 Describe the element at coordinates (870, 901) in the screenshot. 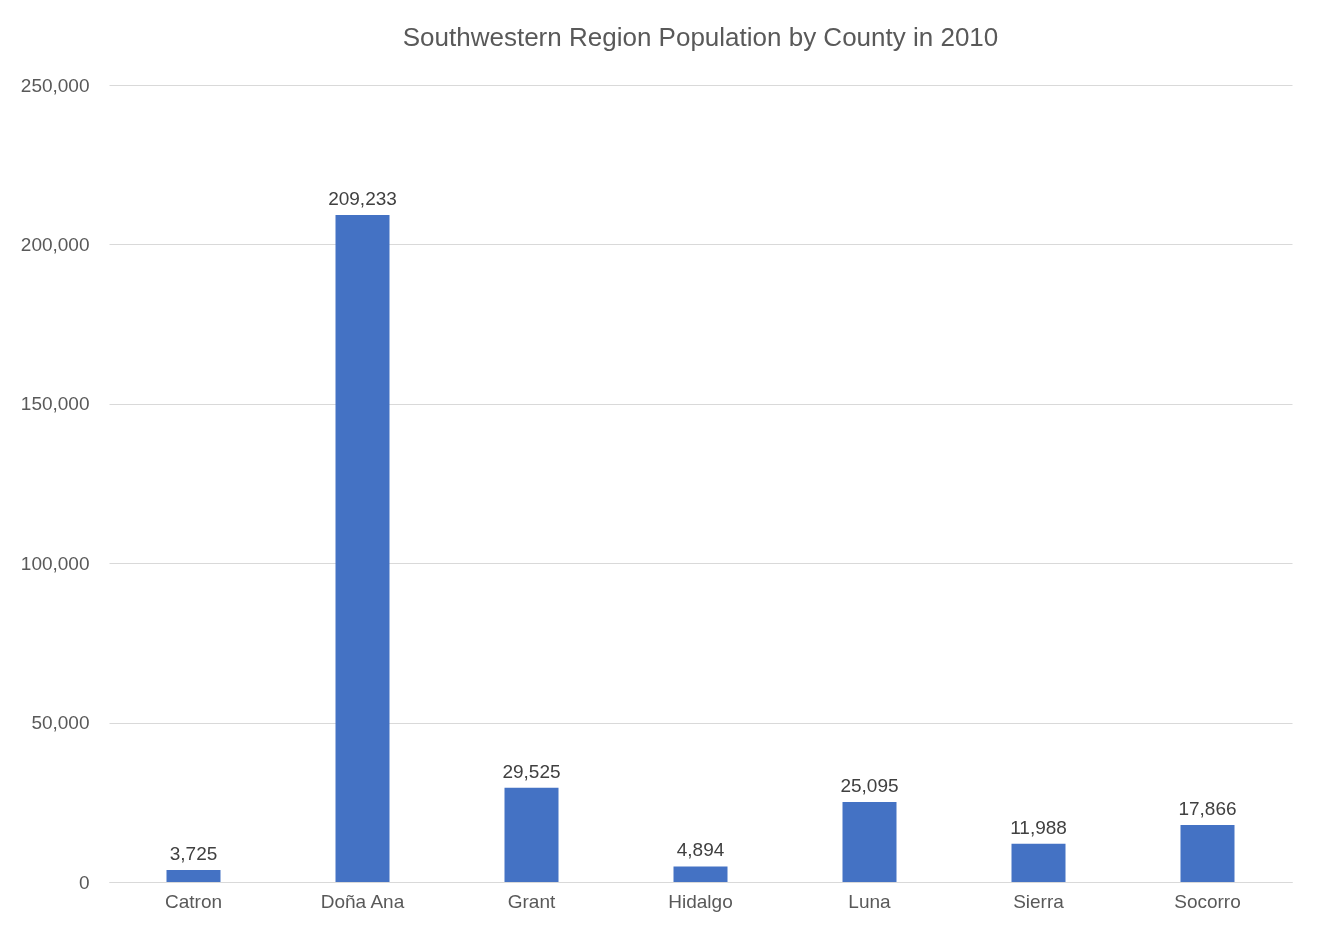

I see `x-tick-label: Luna` at that location.